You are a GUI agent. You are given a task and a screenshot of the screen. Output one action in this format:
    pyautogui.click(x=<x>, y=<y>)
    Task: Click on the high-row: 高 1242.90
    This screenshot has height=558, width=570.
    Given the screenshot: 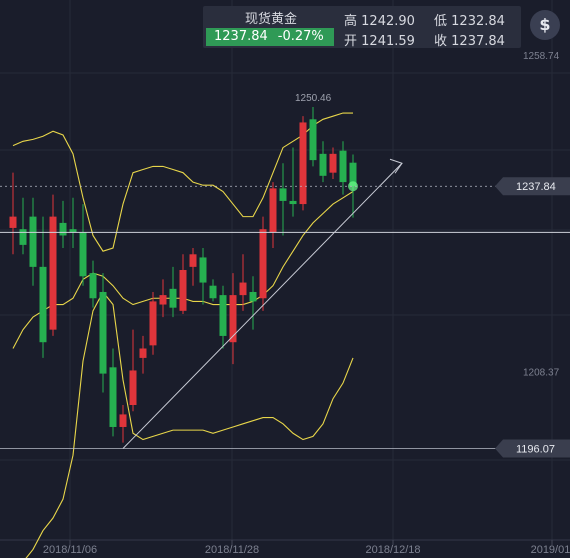 What is the action you would take?
    pyautogui.click(x=379, y=19)
    